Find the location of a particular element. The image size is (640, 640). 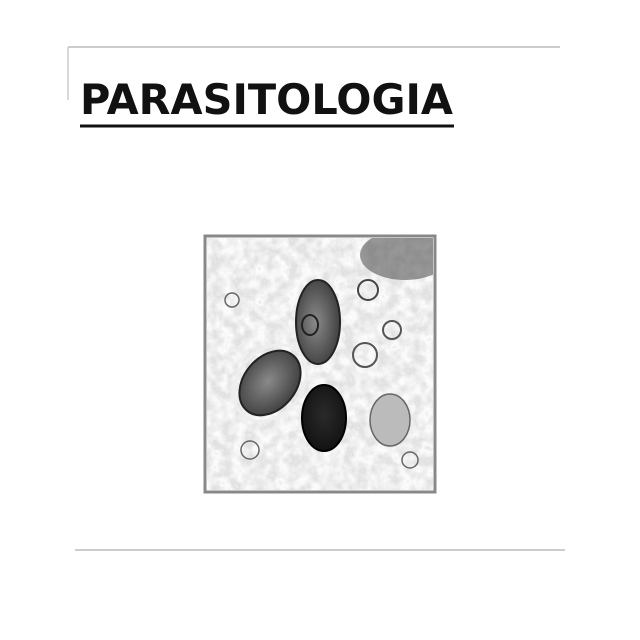

micrograph is located at coordinates (320, 364).